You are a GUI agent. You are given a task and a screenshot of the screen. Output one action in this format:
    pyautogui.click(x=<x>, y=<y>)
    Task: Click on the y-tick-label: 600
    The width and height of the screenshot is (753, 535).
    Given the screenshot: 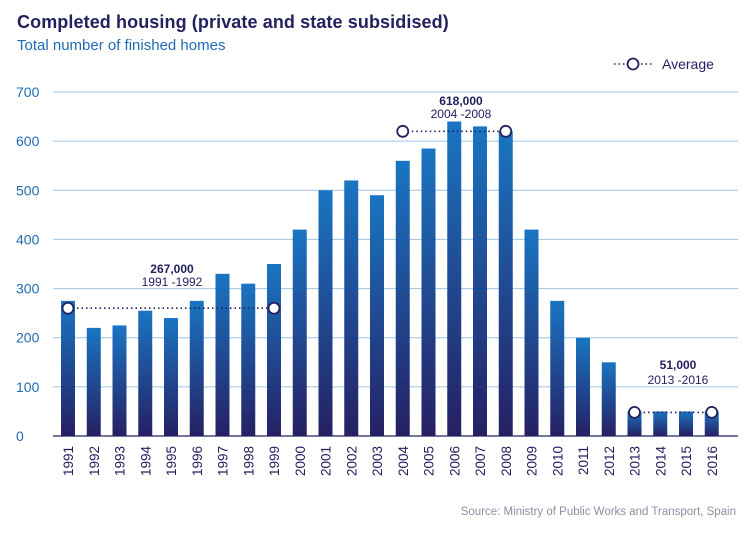 What is the action you would take?
    pyautogui.click(x=28, y=141)
    